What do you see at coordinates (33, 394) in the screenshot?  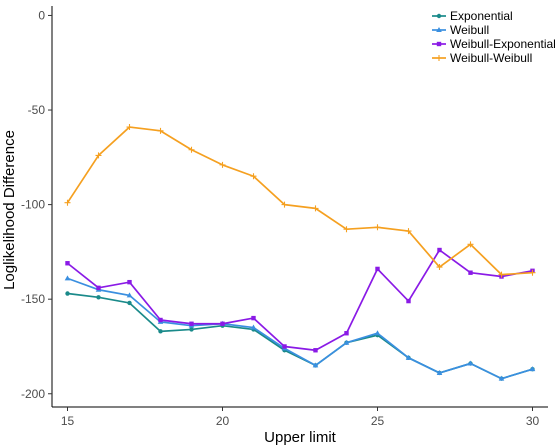 I see `y-tick-label: -200` at bounding box center [33, 394].